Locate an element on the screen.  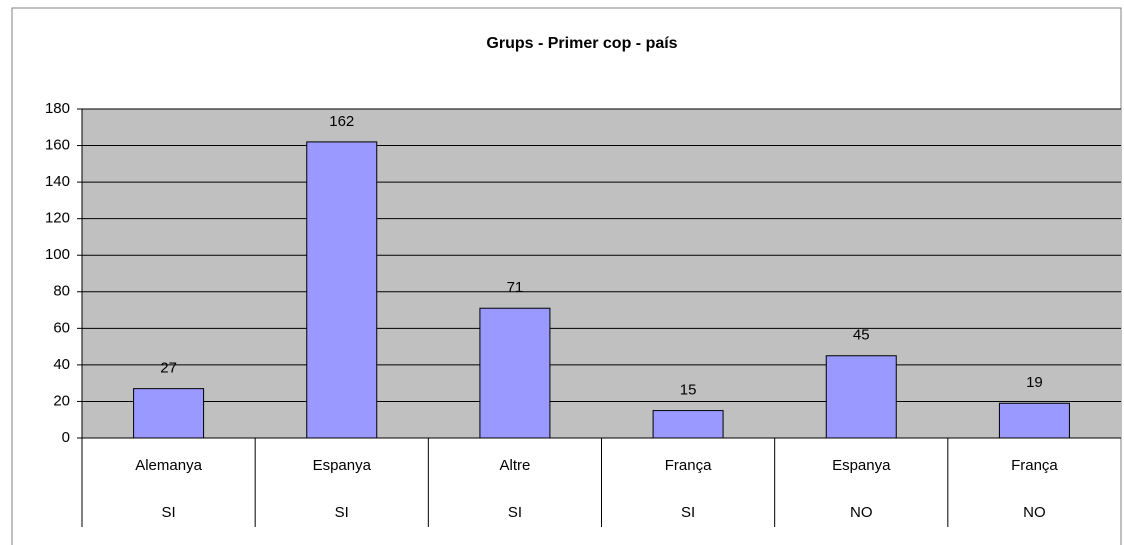
y-tick-label: 20 is located at coordinates (61, 400).